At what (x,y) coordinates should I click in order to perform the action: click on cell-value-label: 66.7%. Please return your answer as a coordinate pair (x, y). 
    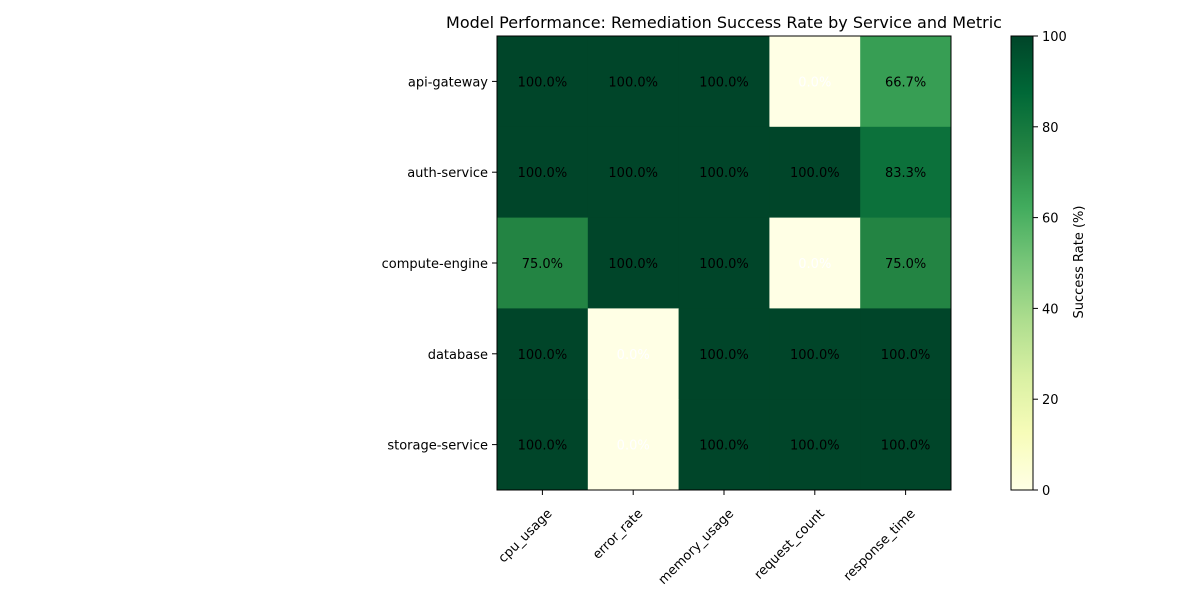
    Looking at the image, I should click on (905, 82).